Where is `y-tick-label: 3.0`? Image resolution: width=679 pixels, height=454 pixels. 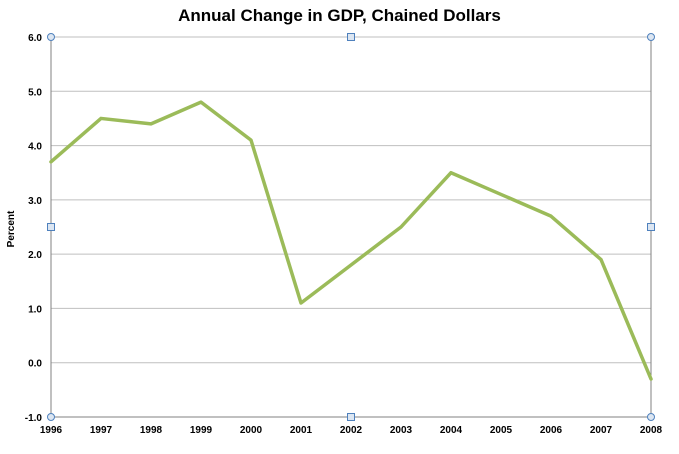
y-tick-label: 3.0 is located at coordinates (35, 201).